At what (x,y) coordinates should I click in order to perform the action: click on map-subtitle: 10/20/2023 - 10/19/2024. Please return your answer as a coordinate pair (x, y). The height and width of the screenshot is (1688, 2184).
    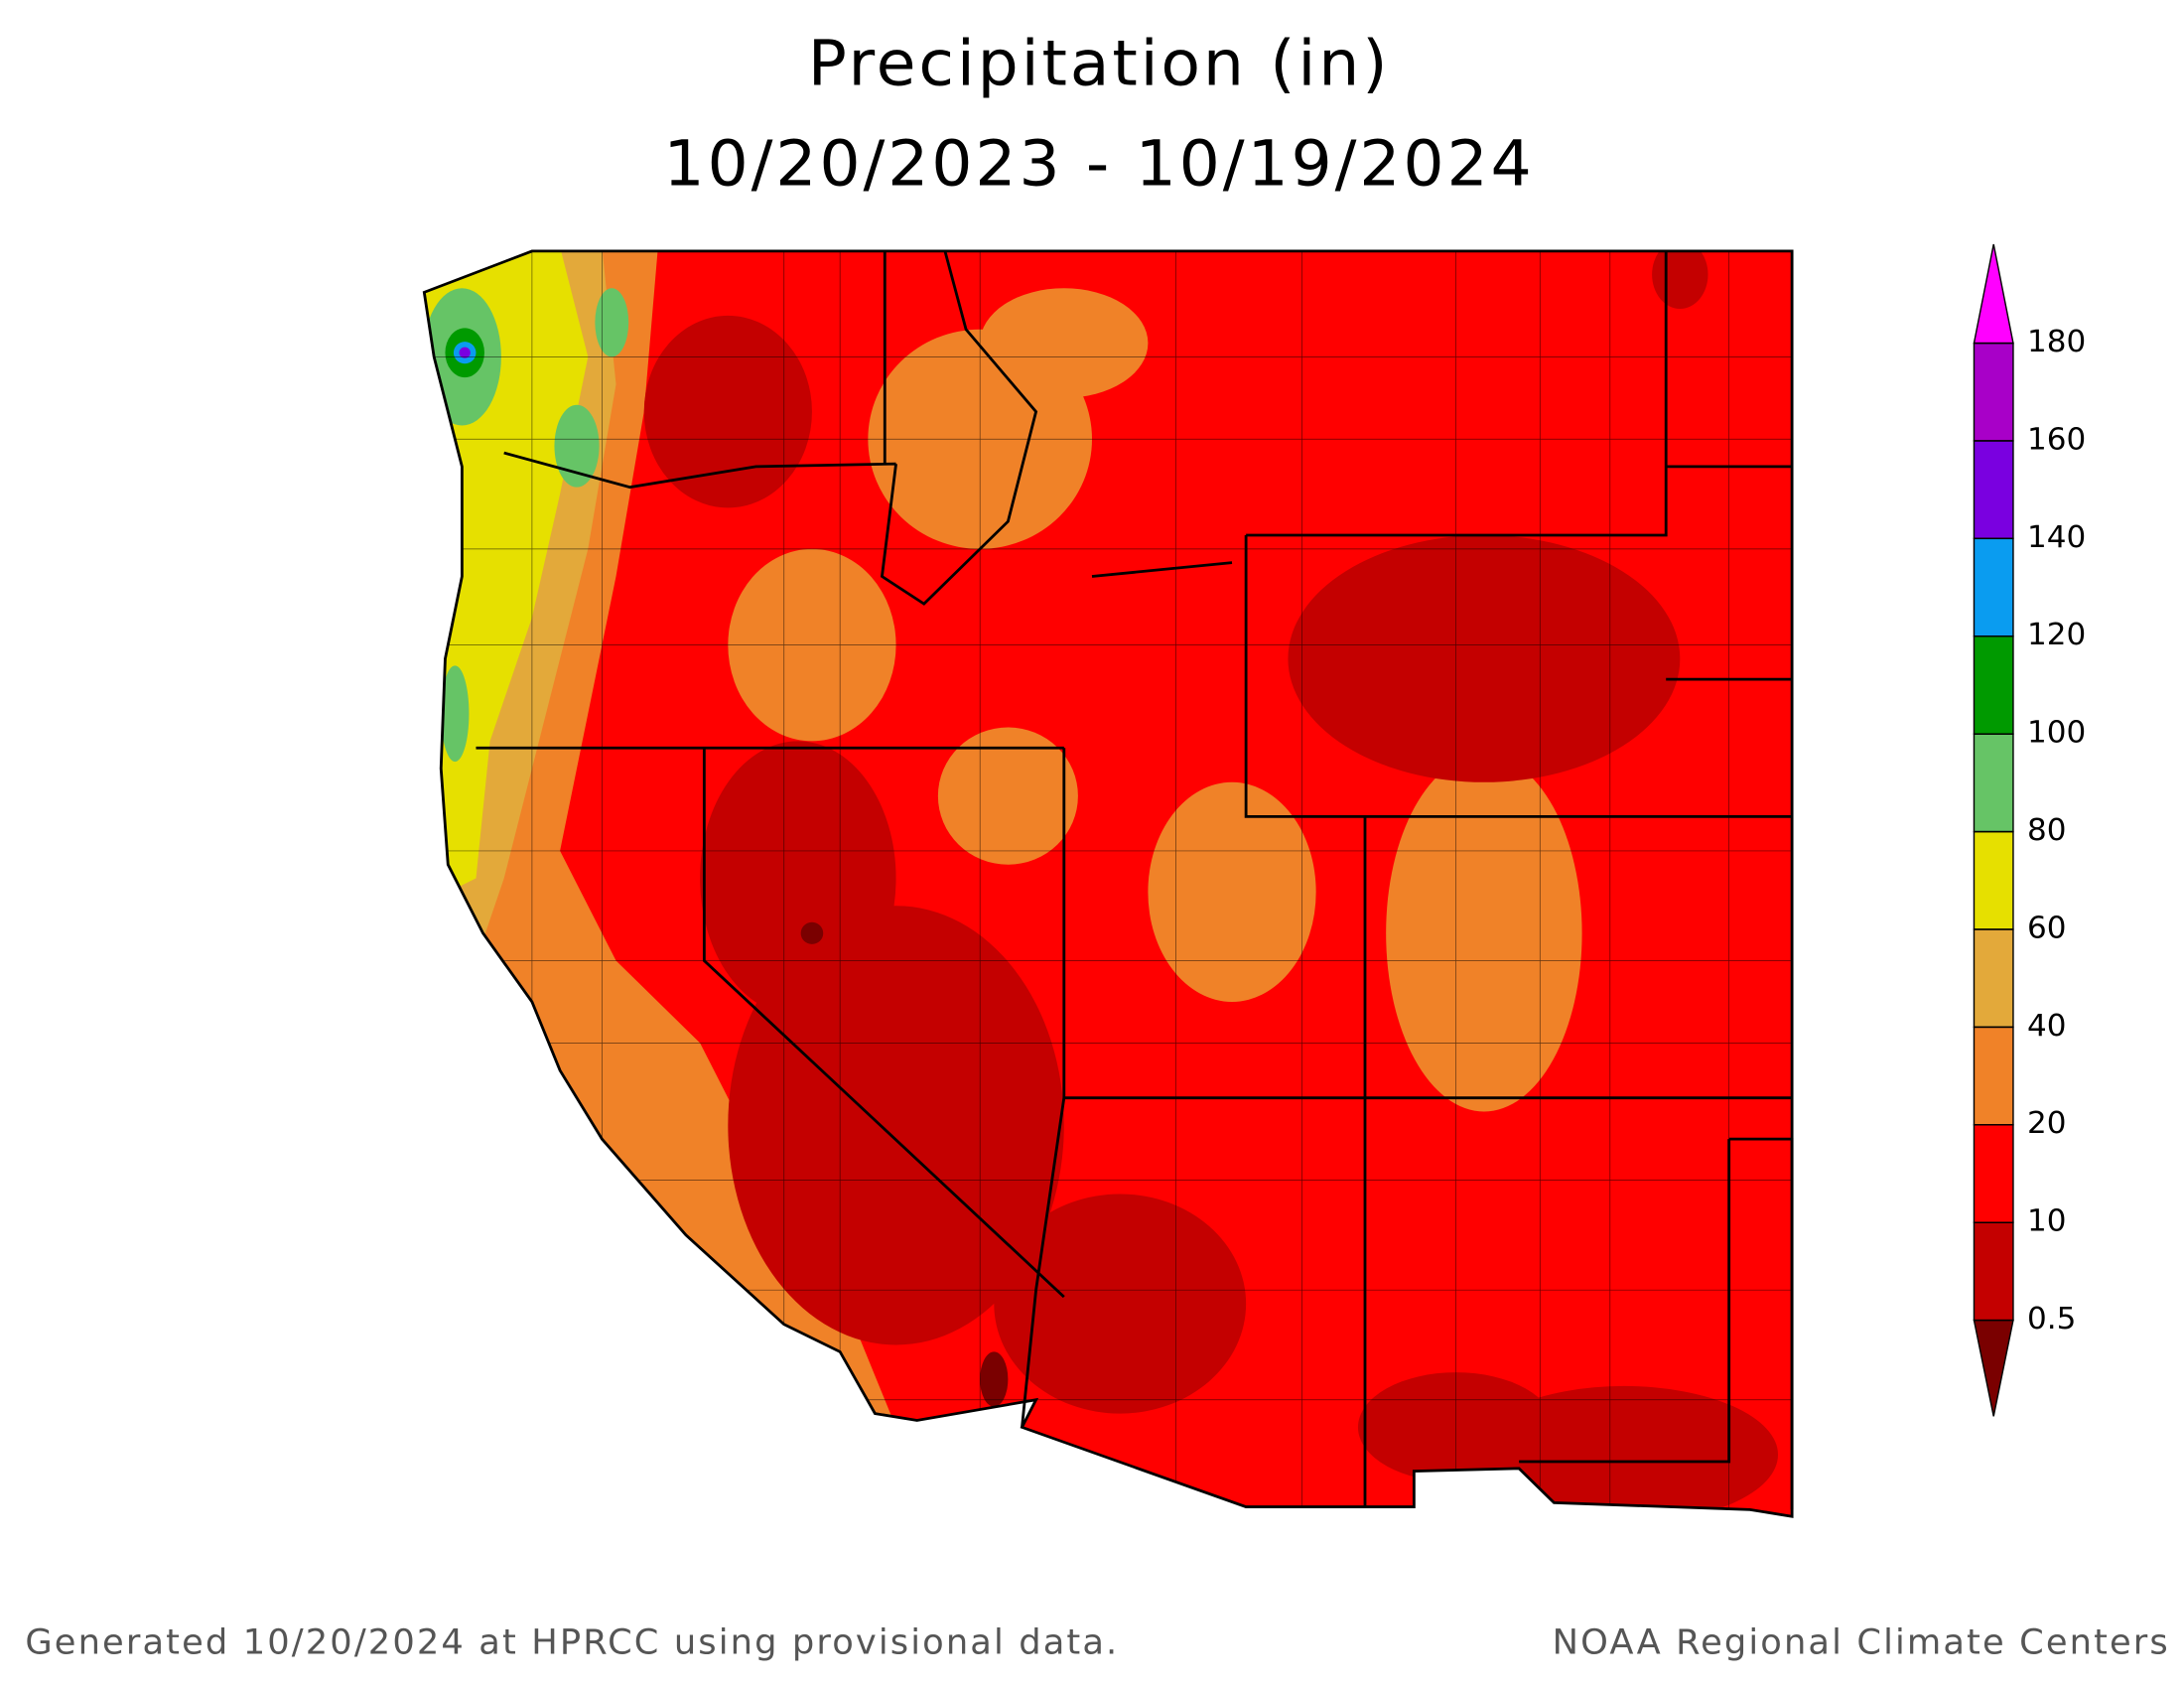
    Looking at the image, I should click on (1098, 164).